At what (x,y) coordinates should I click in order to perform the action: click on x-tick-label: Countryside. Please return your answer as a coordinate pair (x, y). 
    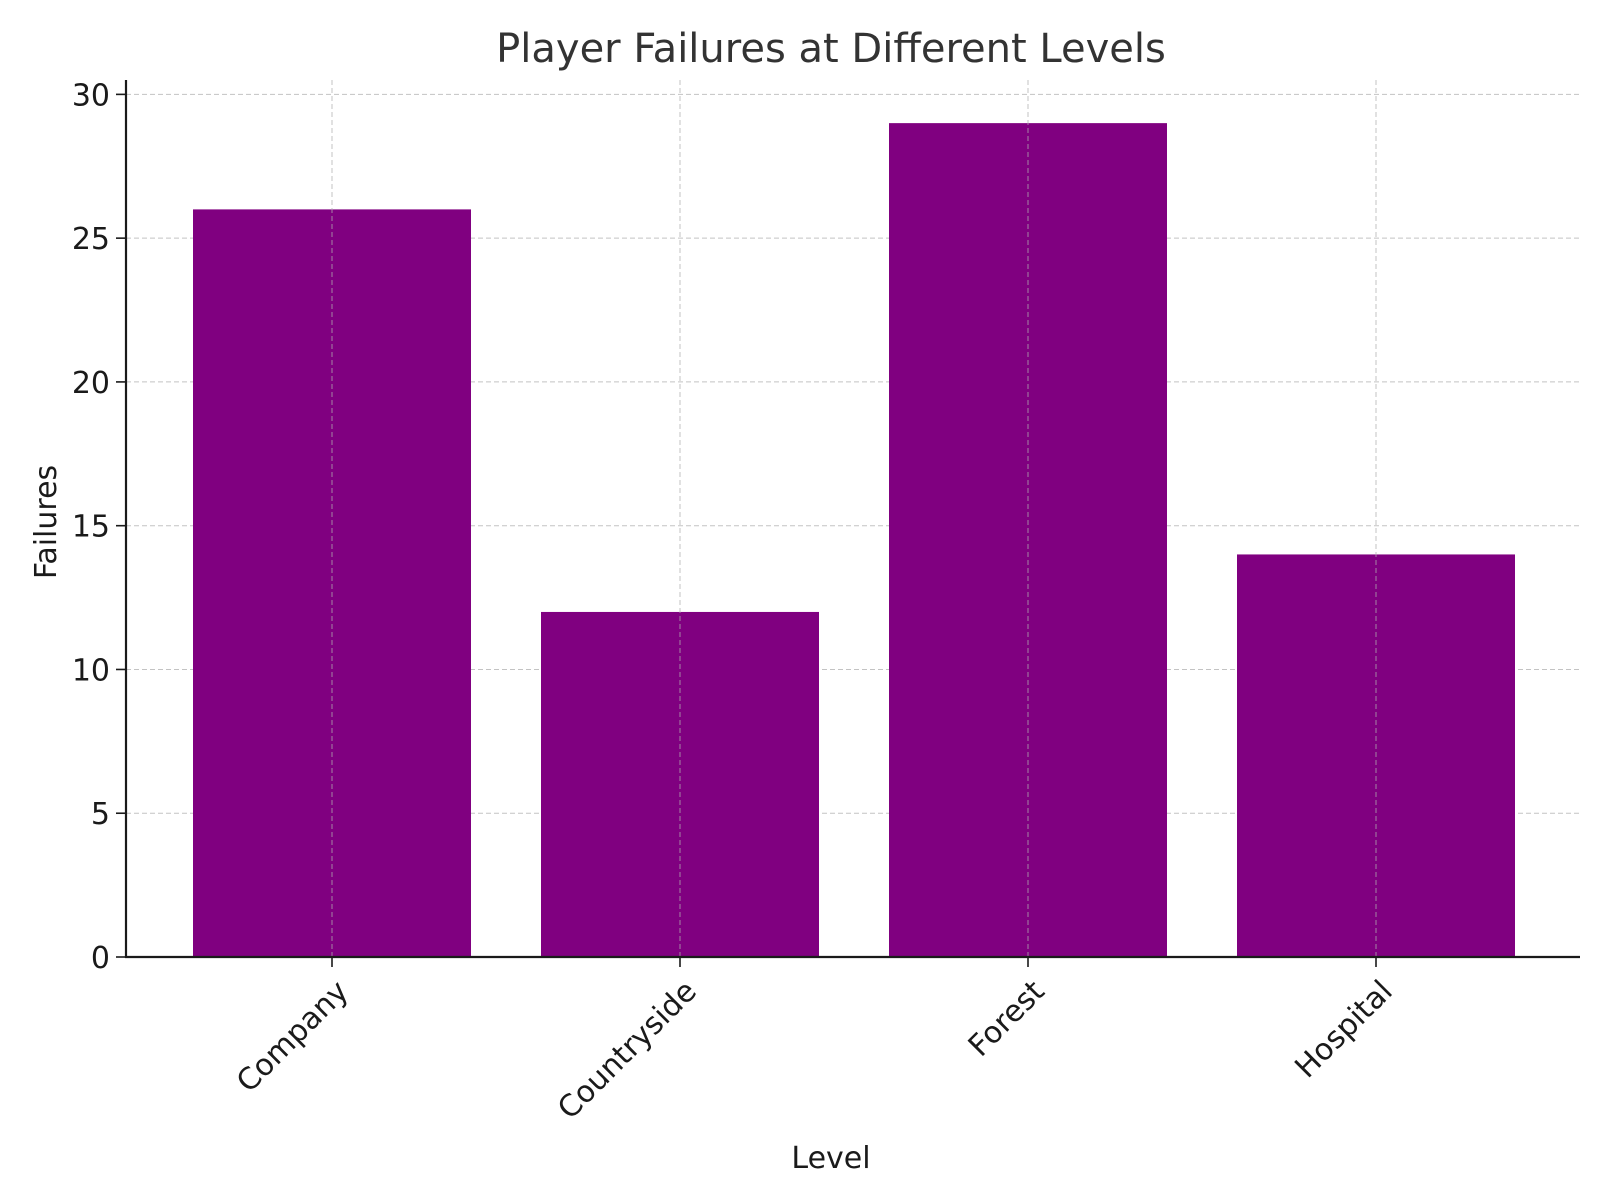
    Looking at the image, I should click on (627, 1050).